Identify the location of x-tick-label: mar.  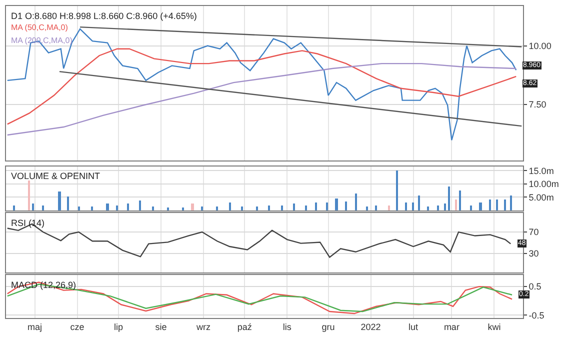
(452, 327).